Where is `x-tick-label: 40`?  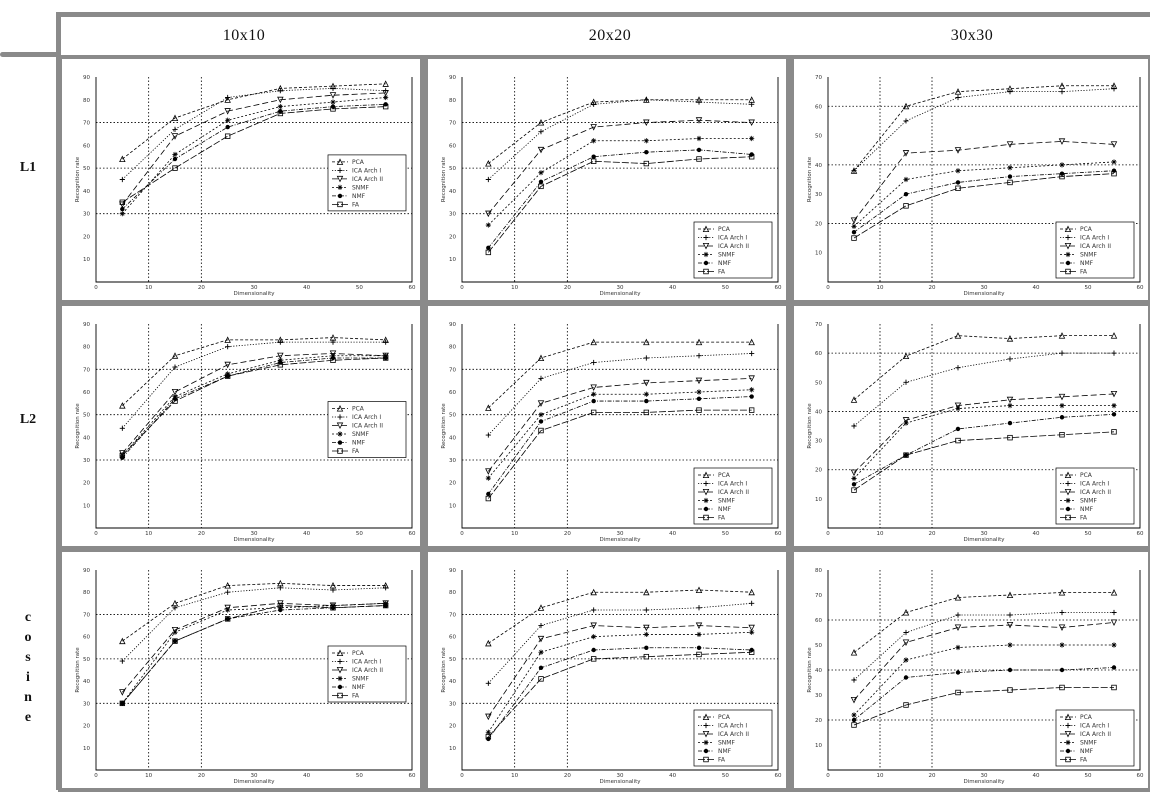 x-tick-label: 40 is located at coordinates (672, 534).